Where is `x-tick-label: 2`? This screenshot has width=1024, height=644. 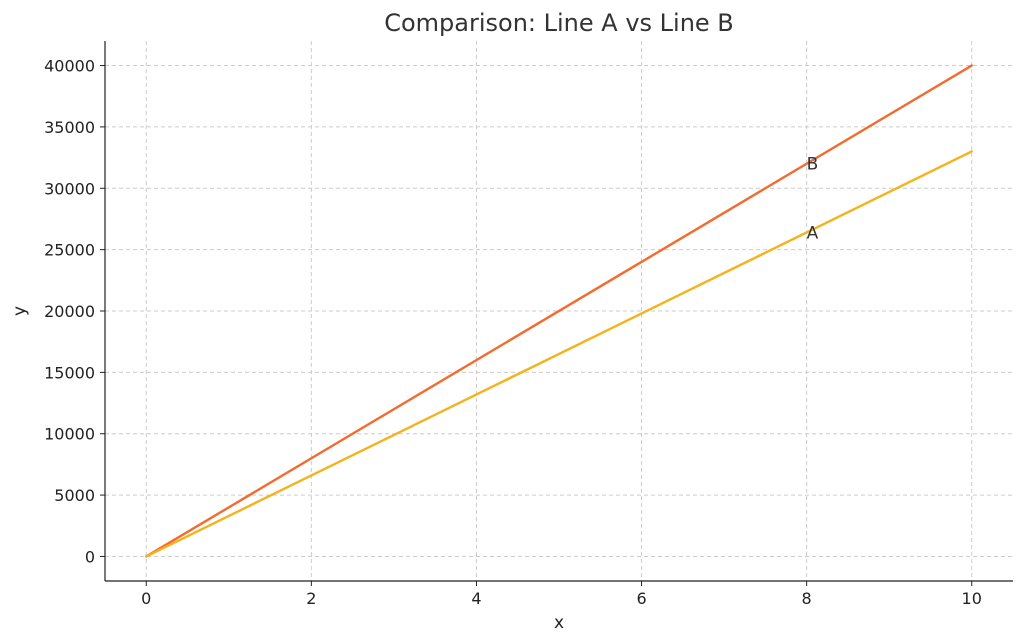
x-tick-label: 2 is located at coordinates (311, 598).